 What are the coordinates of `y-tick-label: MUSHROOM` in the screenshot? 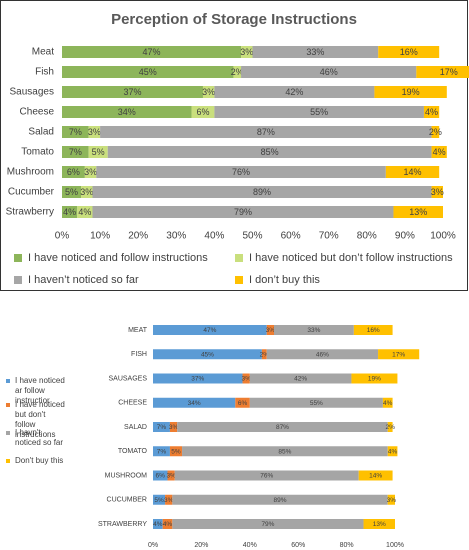 It's located at (126, 475).